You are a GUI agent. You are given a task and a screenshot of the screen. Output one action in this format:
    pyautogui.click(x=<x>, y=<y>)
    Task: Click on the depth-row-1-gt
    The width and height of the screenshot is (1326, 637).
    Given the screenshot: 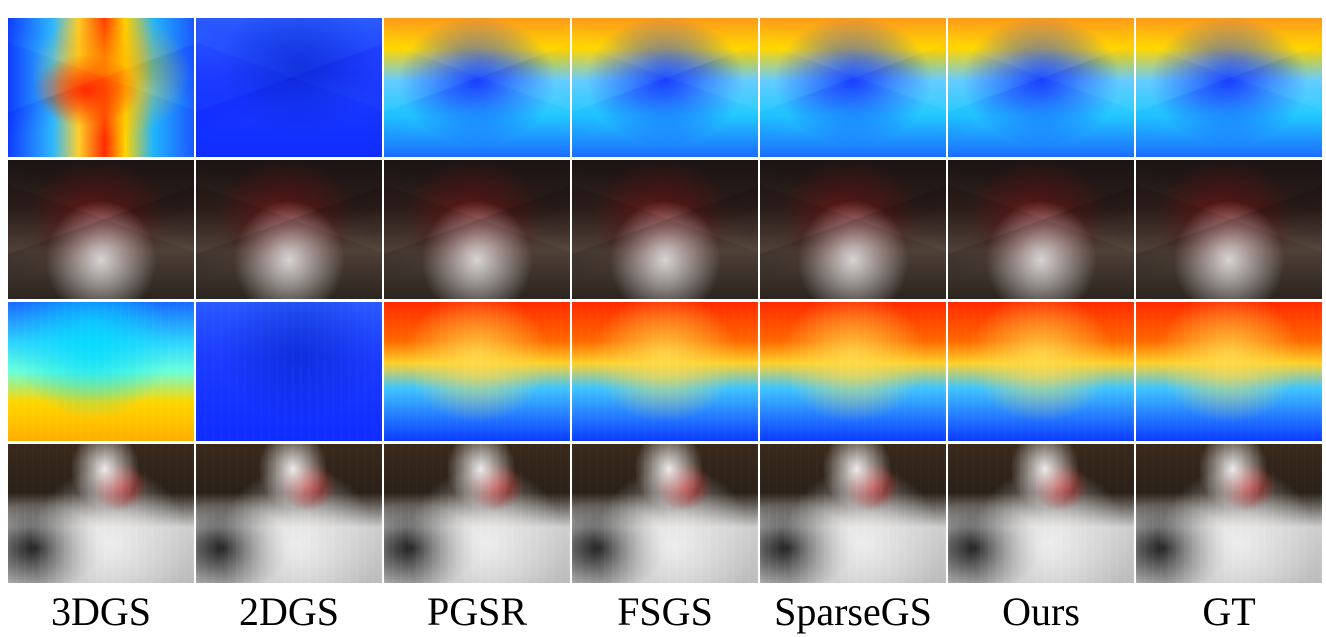 What is the action you would take?
    pyautogui.click(x=1229, y=87)
    